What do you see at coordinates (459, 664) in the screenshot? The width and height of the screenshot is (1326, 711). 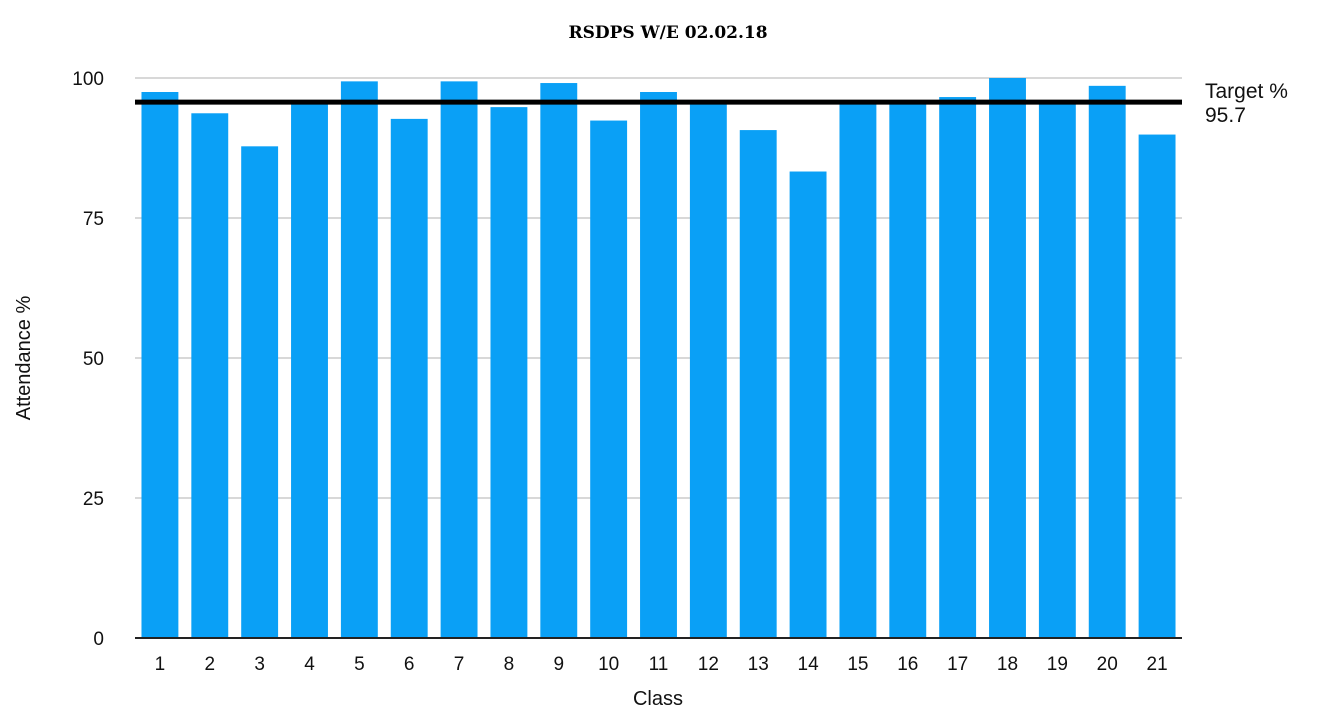 I see `x-tick-label: 7` at bounding box center [459, 664].